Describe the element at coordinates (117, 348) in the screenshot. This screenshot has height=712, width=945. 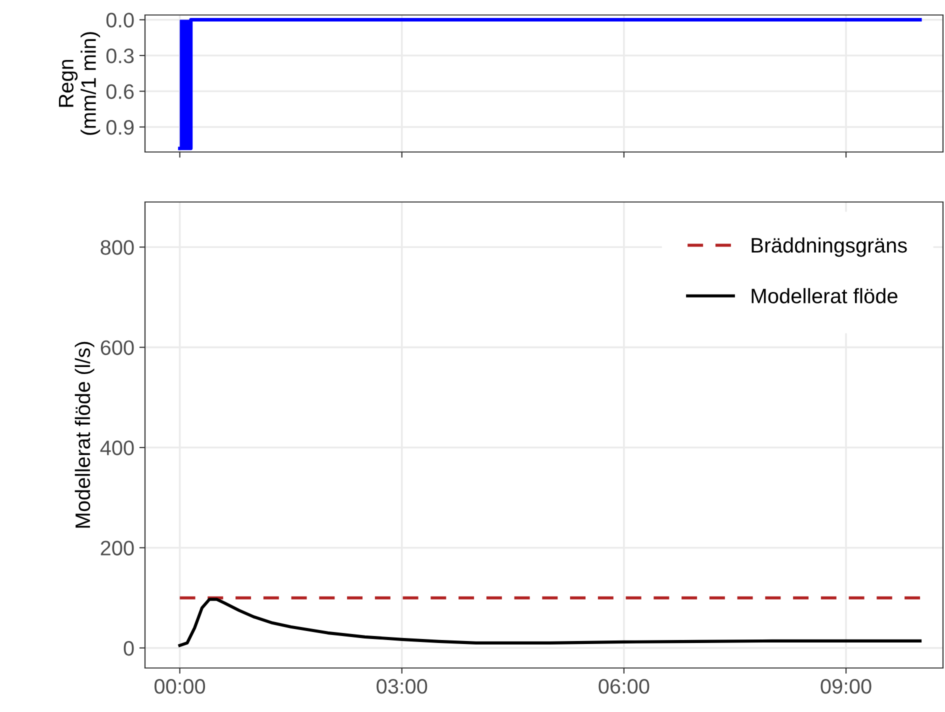
I see `y-tick-label: 600` at that location.